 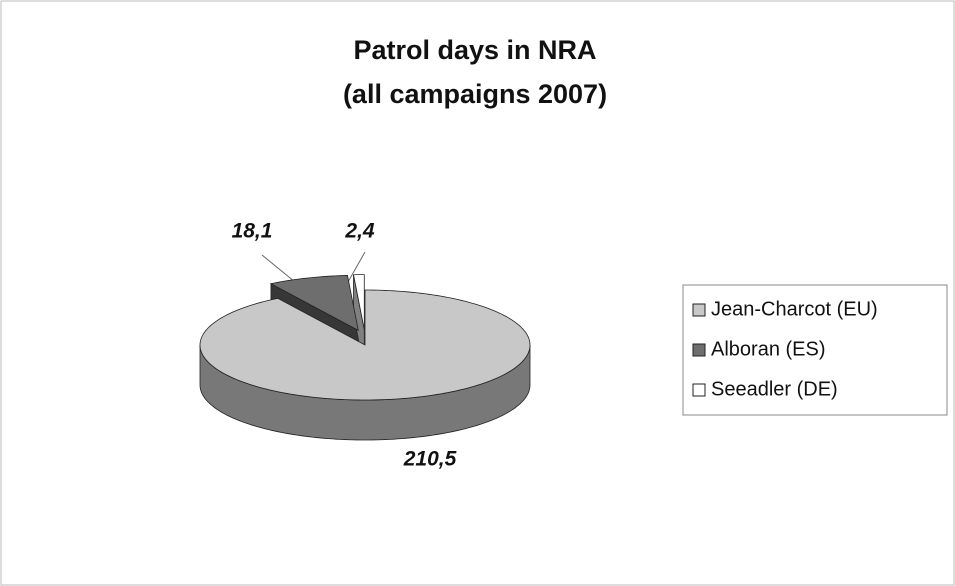 What do you see at coordinates (768, 349) in the screenshot?
I see `legend-label: Alboran (ES)` at bounding box center [768, 349].